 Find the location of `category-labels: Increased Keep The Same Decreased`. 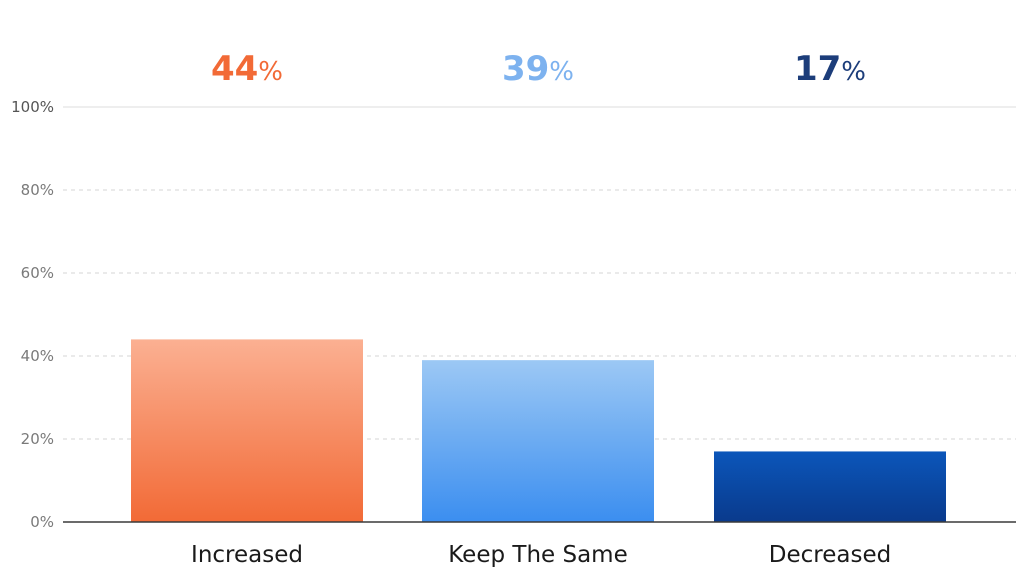

category-labels: Increased Keep The Same Decreased is located at coordinates (541, 555).